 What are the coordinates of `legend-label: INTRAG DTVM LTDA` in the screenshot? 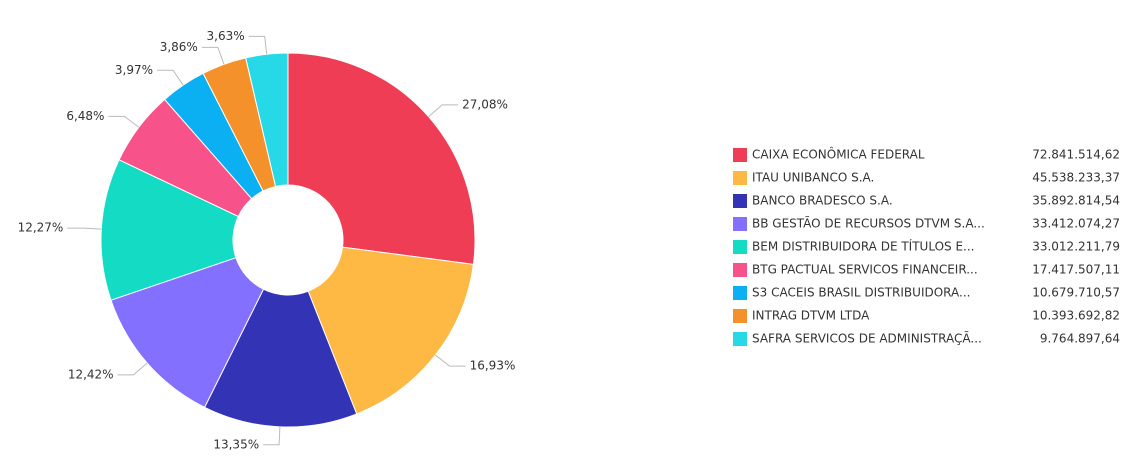 It's located at (811, 316).